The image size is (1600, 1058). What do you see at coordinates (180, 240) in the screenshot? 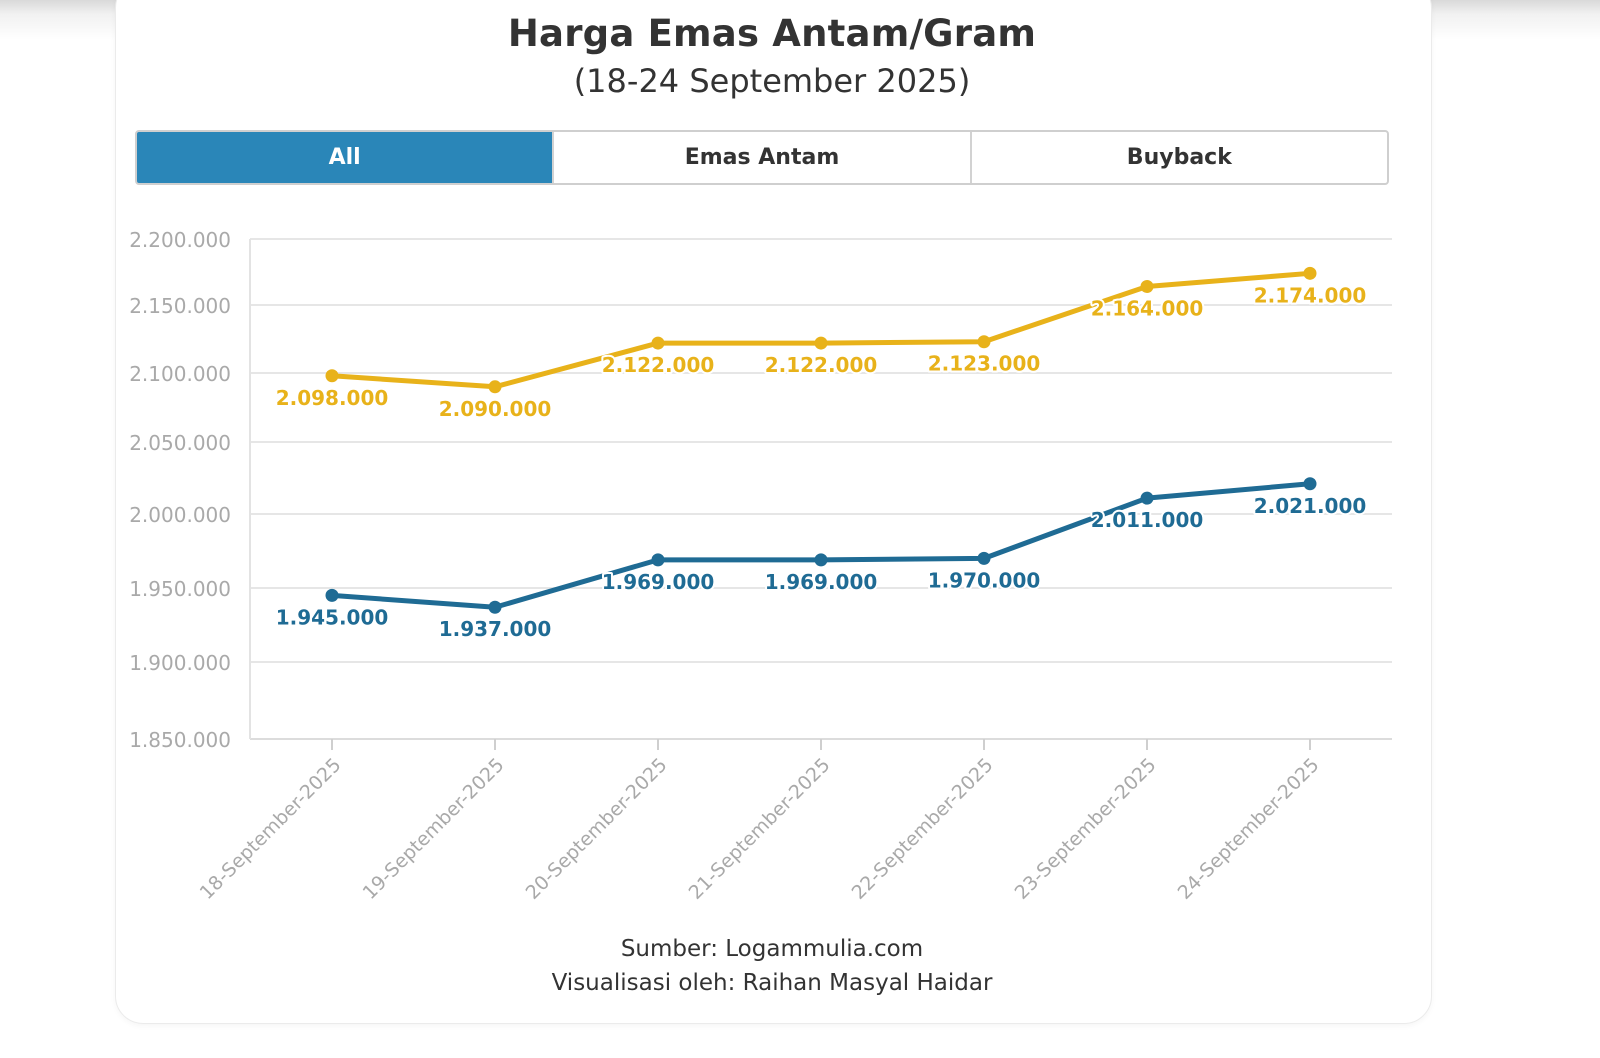
I see `y-tick-label: 2.200.000` at bounding box center [180, 240].